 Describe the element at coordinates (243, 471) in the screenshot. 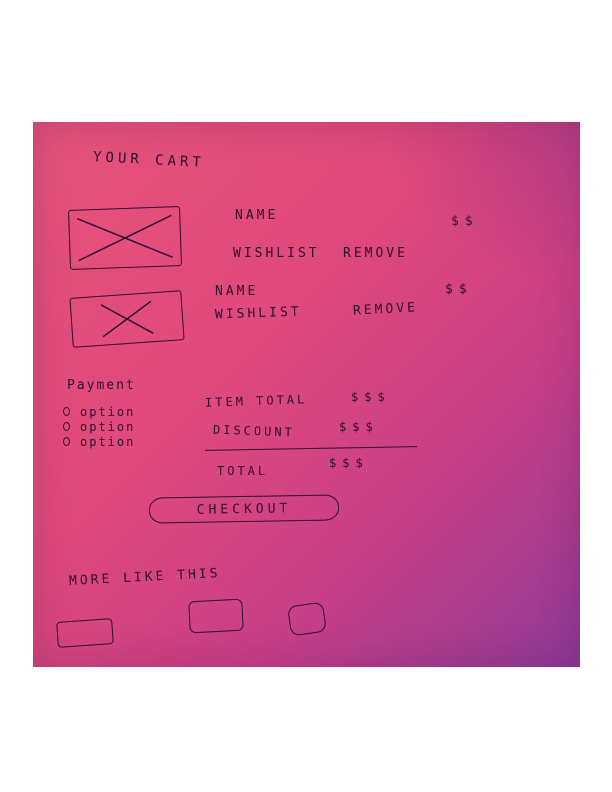

I see `total-label: TOTAL` at that location.